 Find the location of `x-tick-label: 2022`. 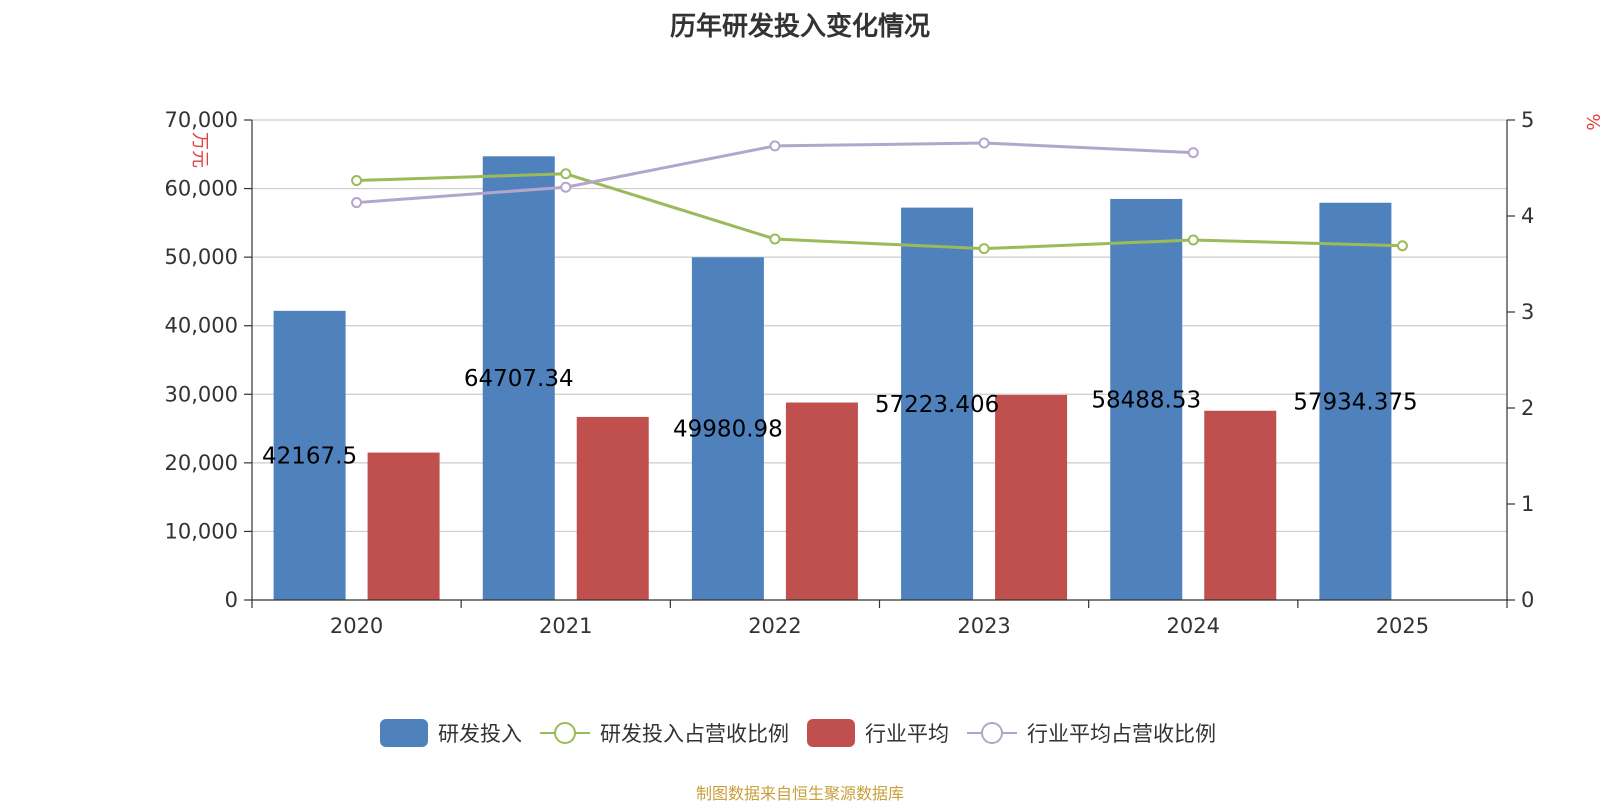

x-tick-label: 2022 is located at coordinates (774, 626).